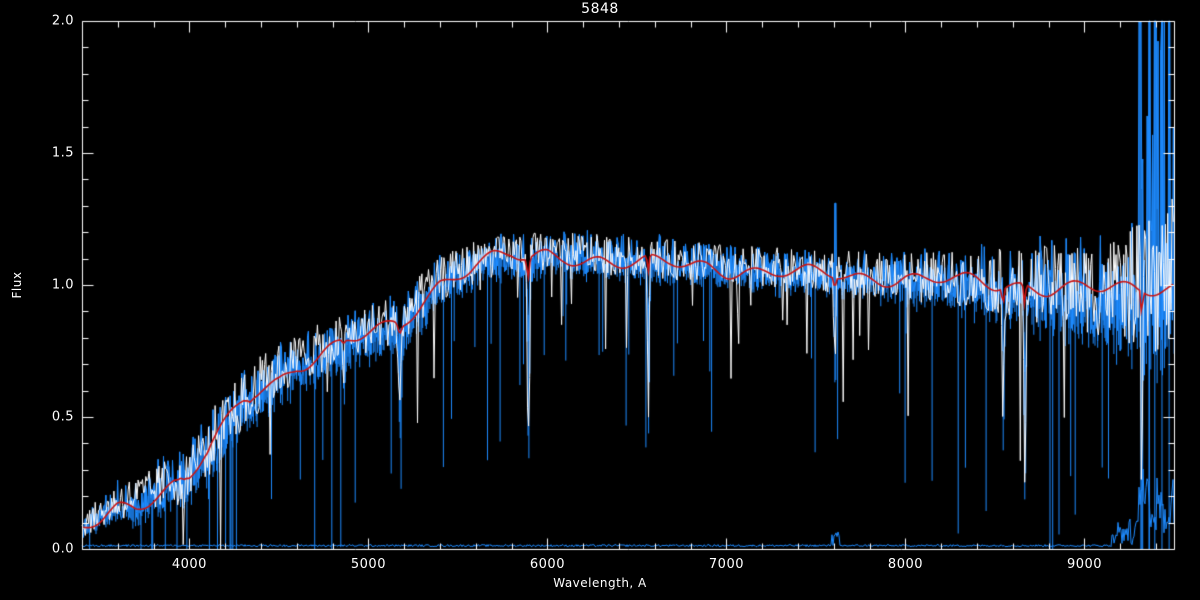 Image resolution: width=1200 pixels, height=600 pixels. Describe the element at coordinates (189, 564) in the screenshot. I see `x-tick-label: 4000` at that location.